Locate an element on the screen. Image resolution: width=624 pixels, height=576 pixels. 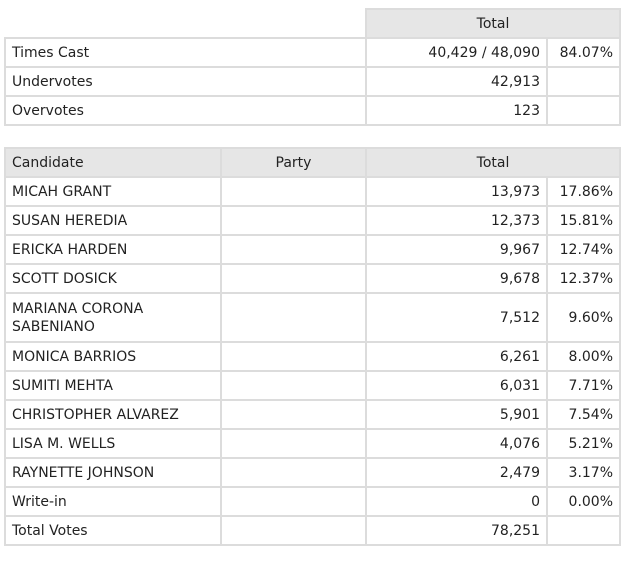
candidate-percent: 8.00% is located at coordinates (583, 356).